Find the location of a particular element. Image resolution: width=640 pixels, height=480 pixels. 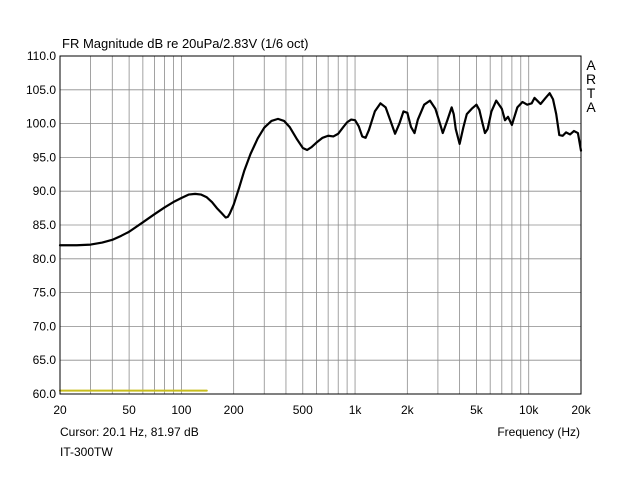

y-tick-label: 90.0 is located at coordinates (45, 191).